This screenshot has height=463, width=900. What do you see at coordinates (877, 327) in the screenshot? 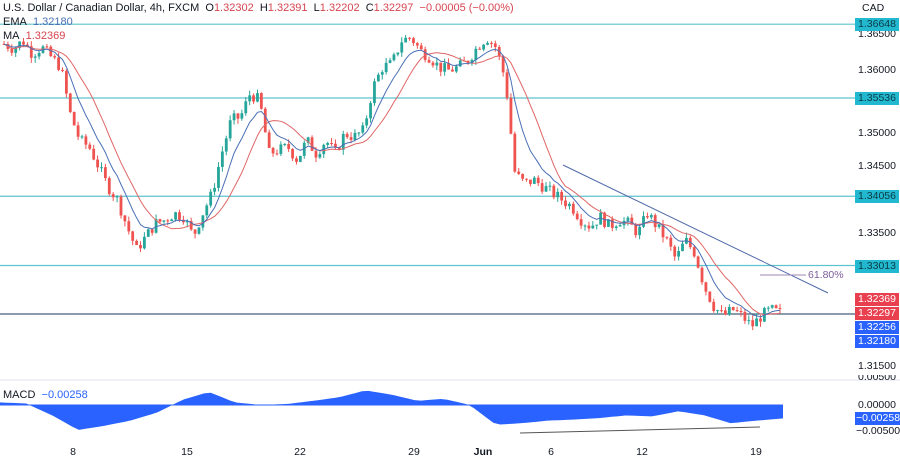
I see `price-tag: 1.32256` at bounding box center [877, 327].